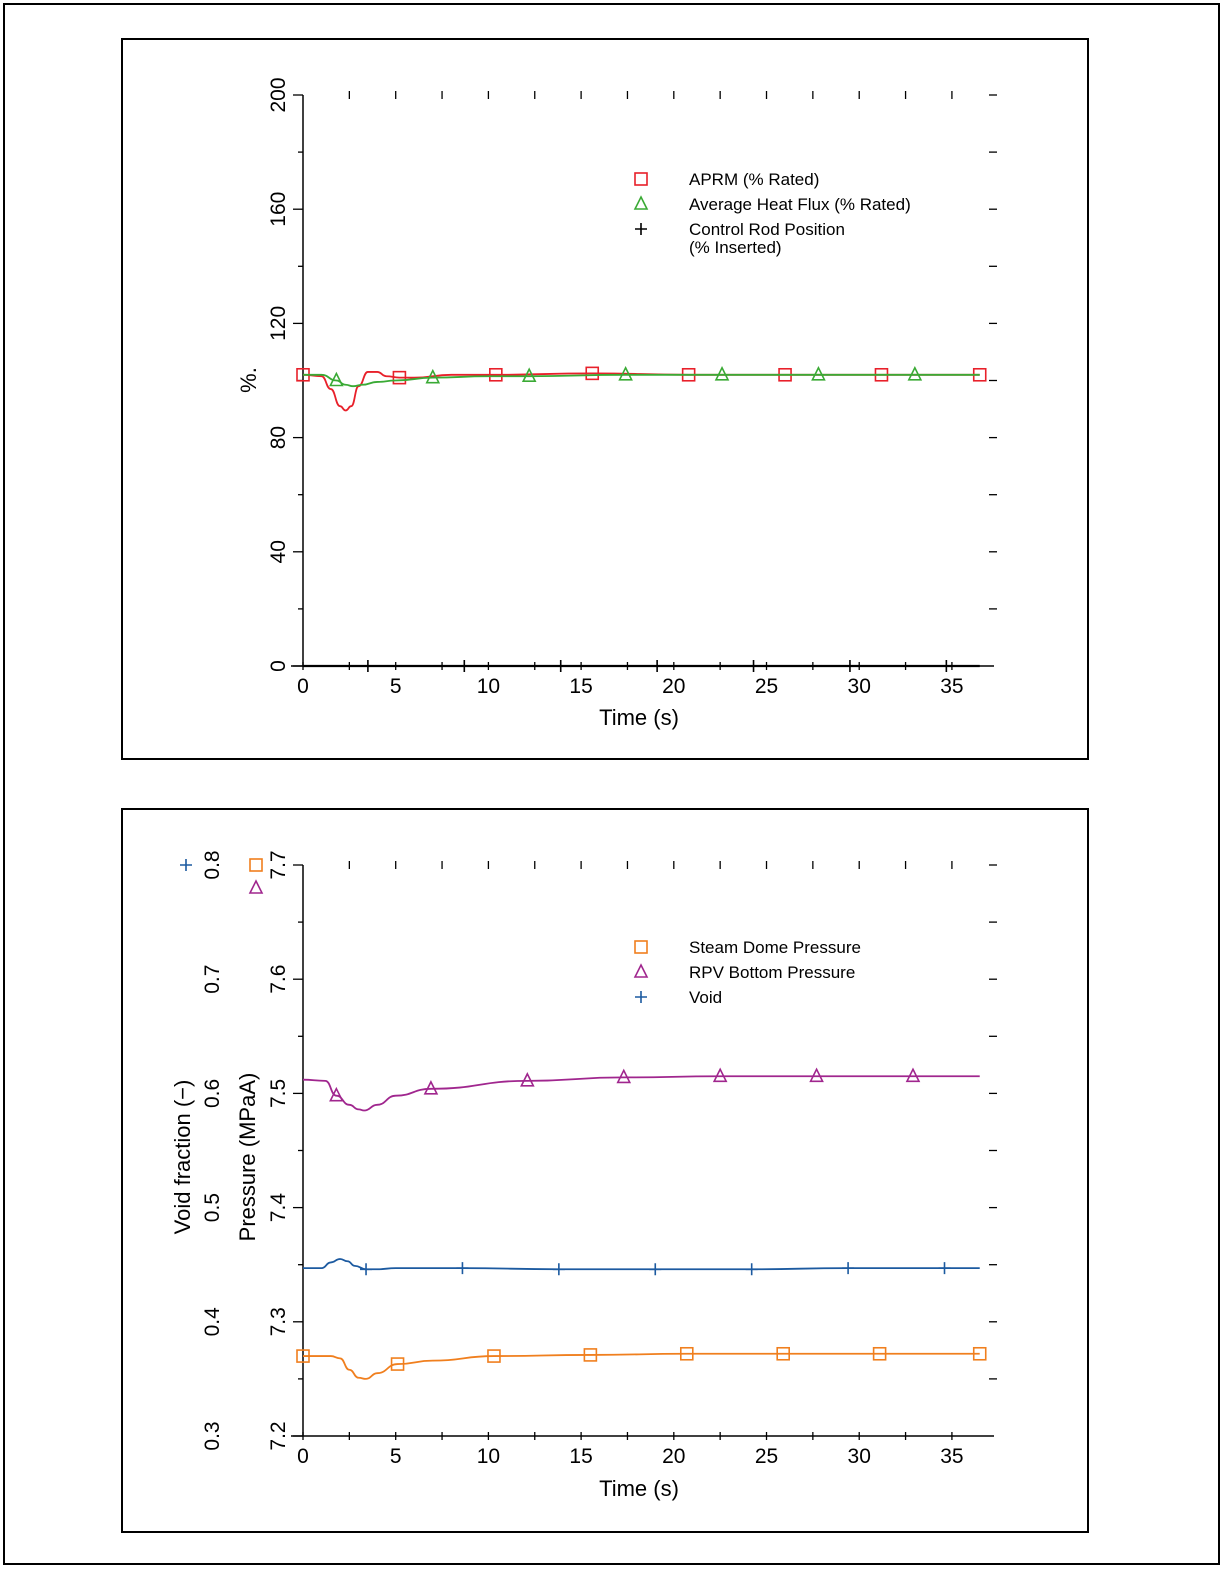 The height and width of the screenshot is (1570, 1225). What do you see at coordinates (278, 437) in the screenshot?
I see `y-tick-label: 80` at bounding box center [278, 437].